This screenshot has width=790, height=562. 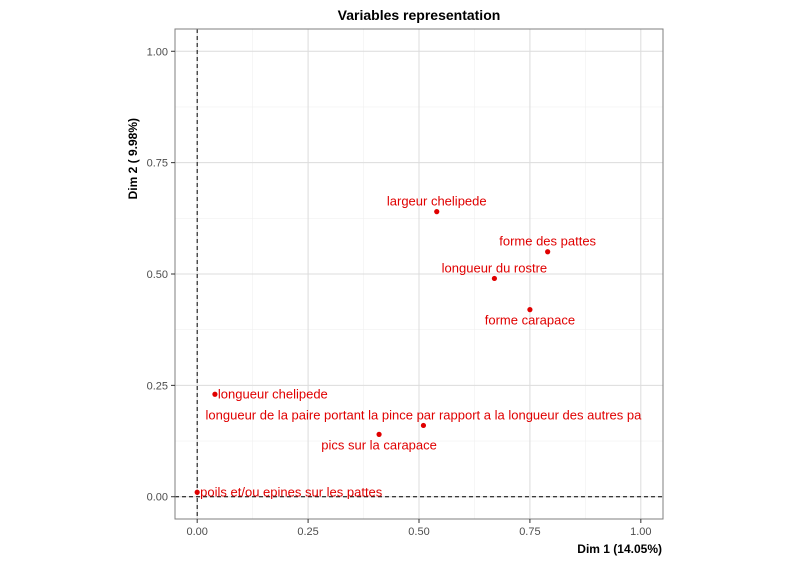 I want to click on point-label: forme des pattes, so click(x=547, y=241).